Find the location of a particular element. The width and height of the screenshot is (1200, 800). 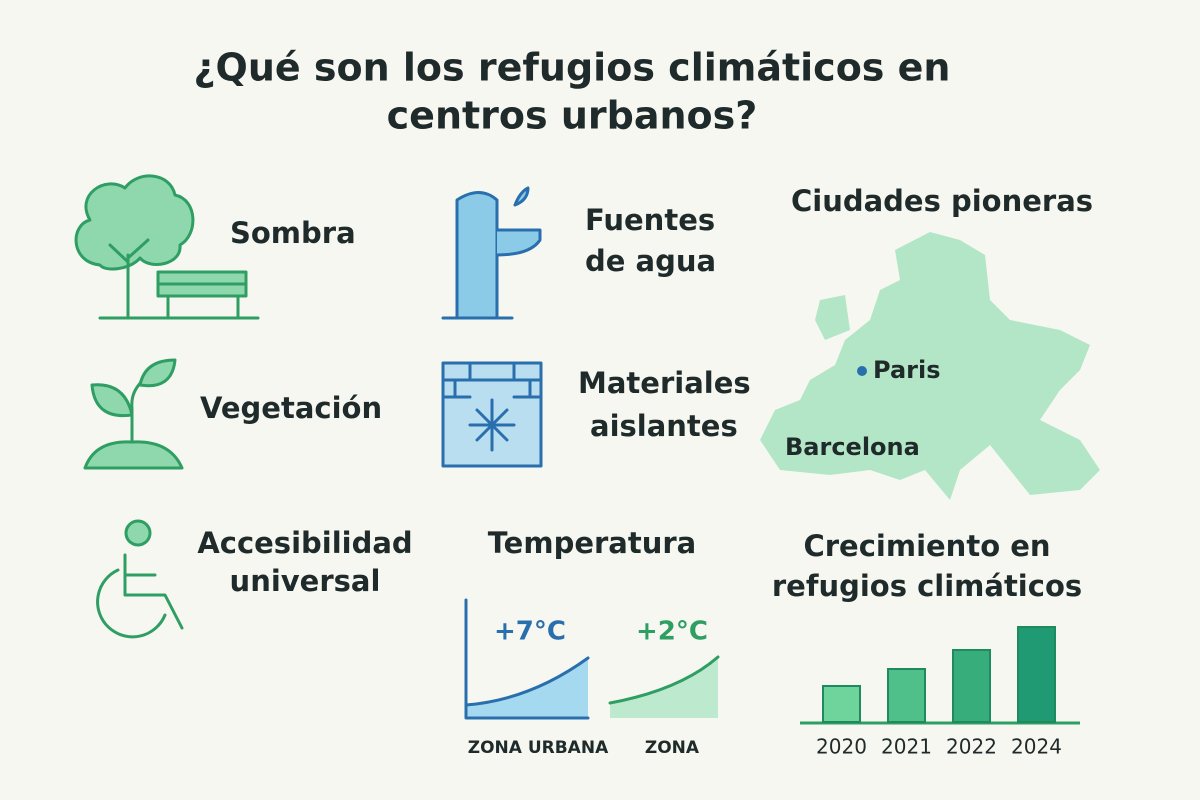

chart-title: refugios climáticos is located at coordinates (927, 586).